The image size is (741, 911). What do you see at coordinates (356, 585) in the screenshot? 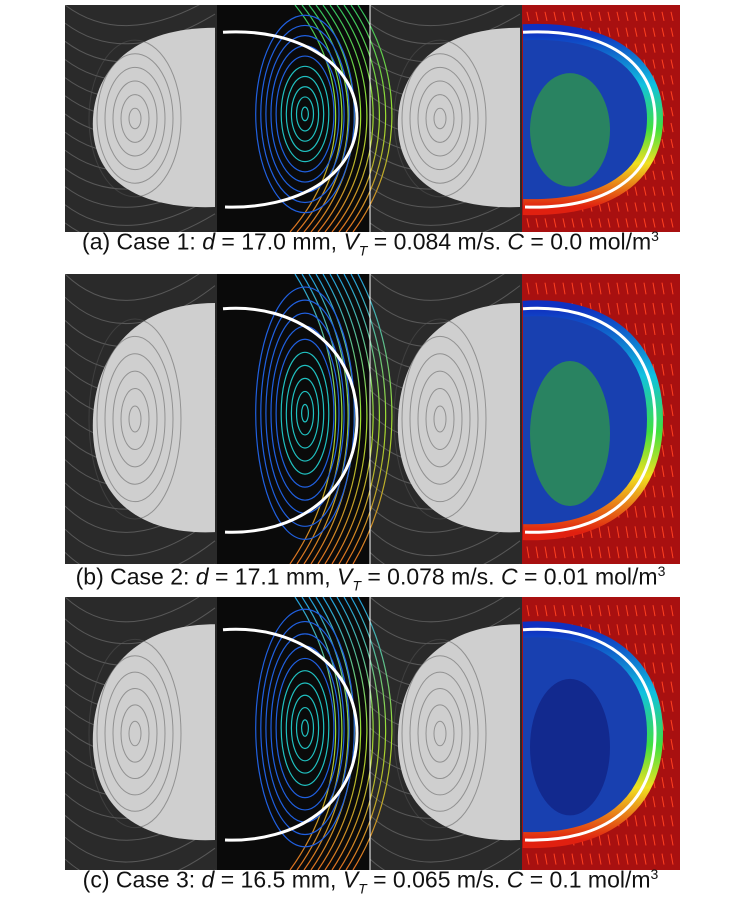
I see `caption-part: T` at bounding box center [356, 585].